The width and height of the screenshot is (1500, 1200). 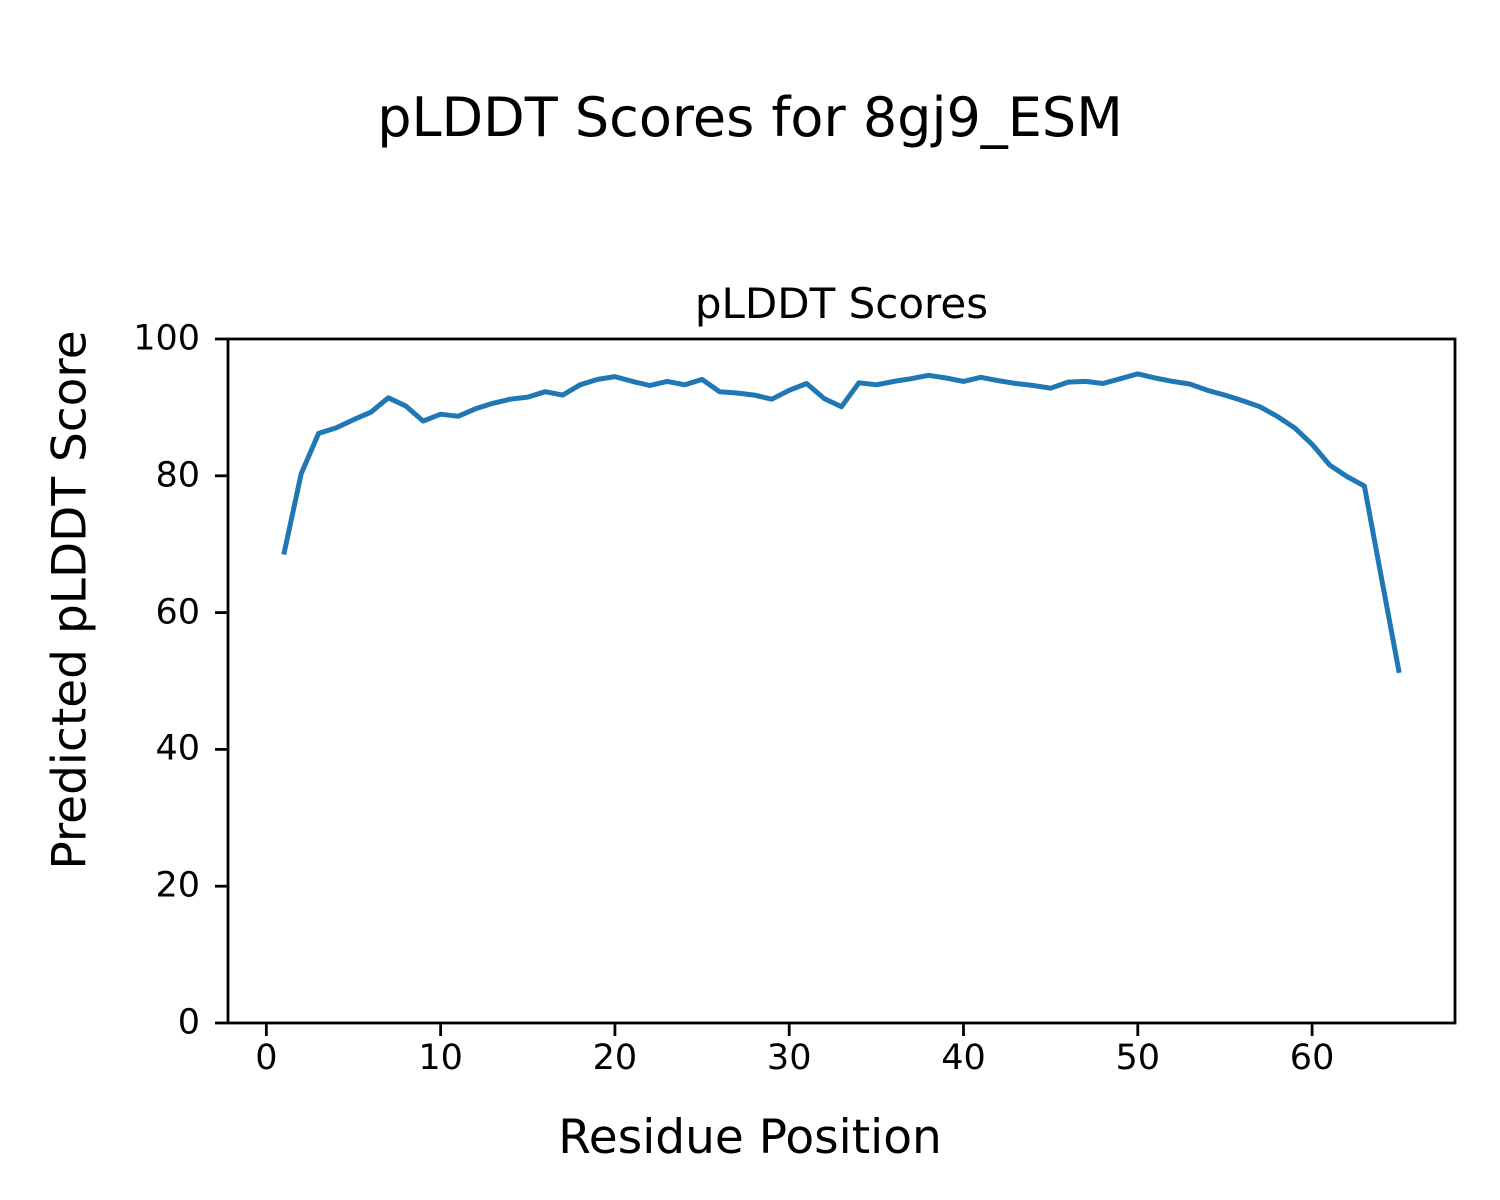 I want to click on y-tick-label: 100, so click(x=166, y=338).